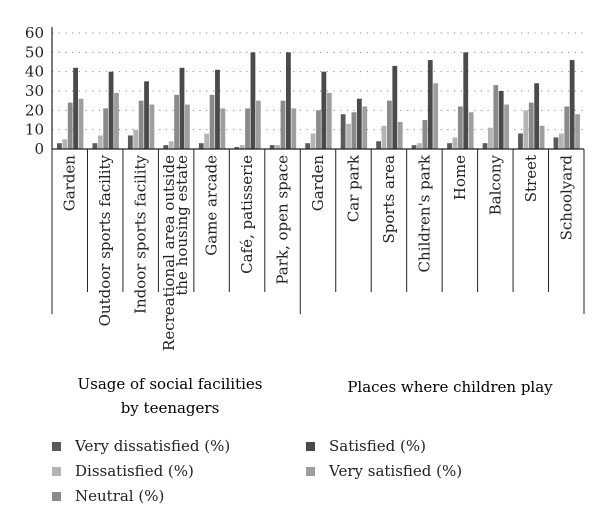 The height and width of the screenshot is (531, 600). I want to click on x-tick-label: Schoolyard, so click(566, 198).